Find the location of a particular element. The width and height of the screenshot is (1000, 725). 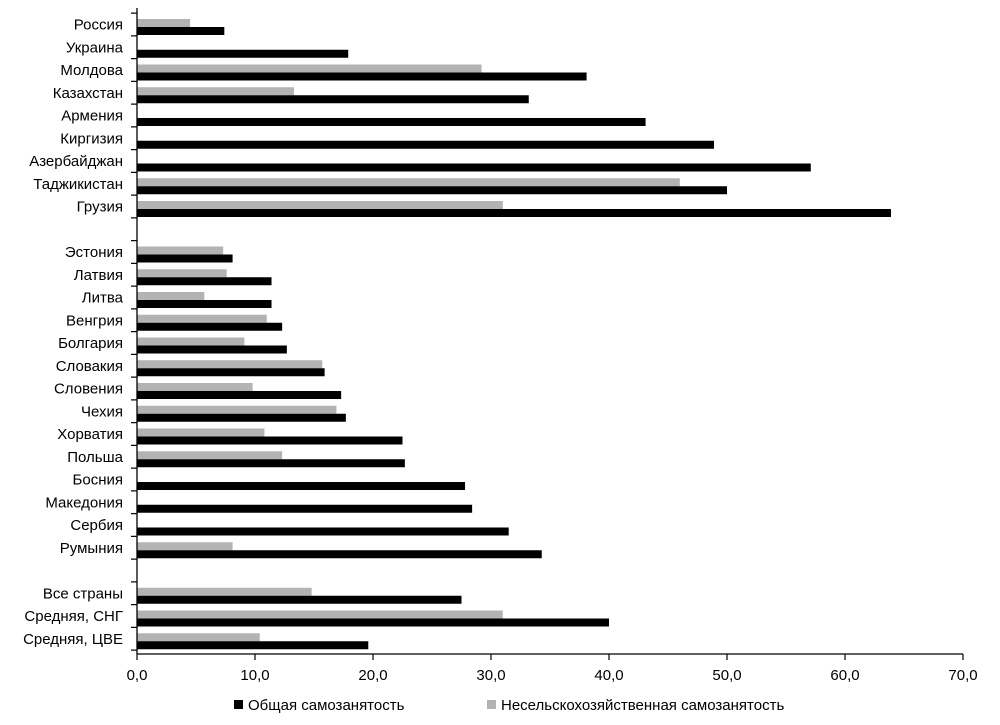

category-label: Казахстан is located at coordinates (88, 93).